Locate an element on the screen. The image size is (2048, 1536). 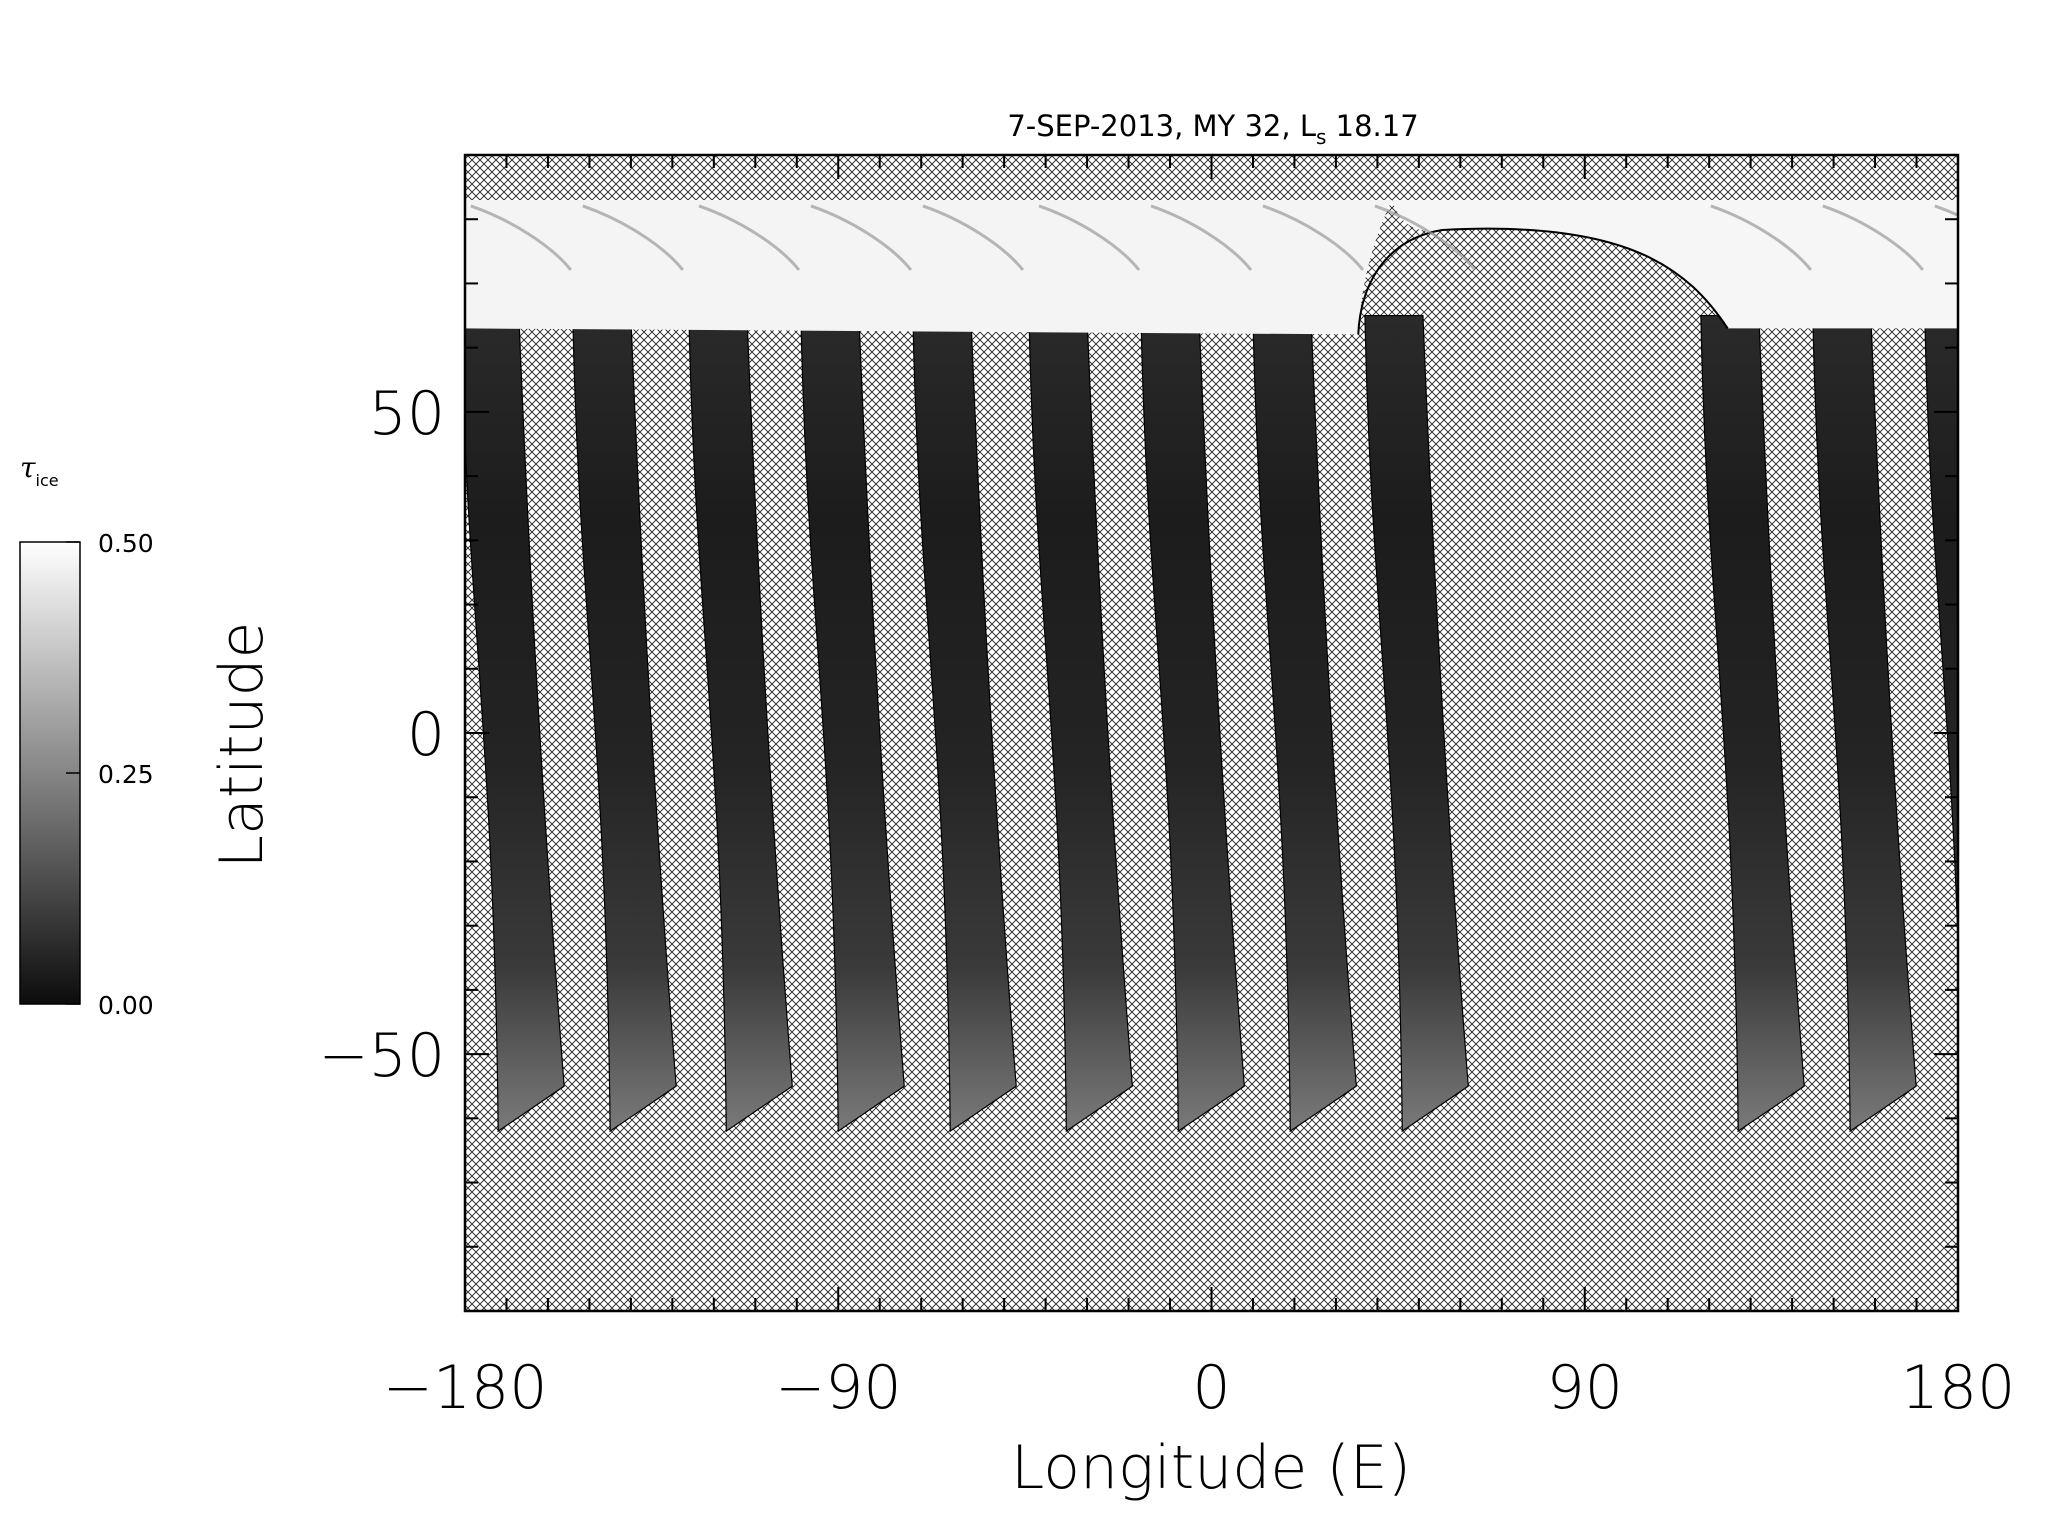
x-tick-label: 90 is located at coordinates (1585, 1388).